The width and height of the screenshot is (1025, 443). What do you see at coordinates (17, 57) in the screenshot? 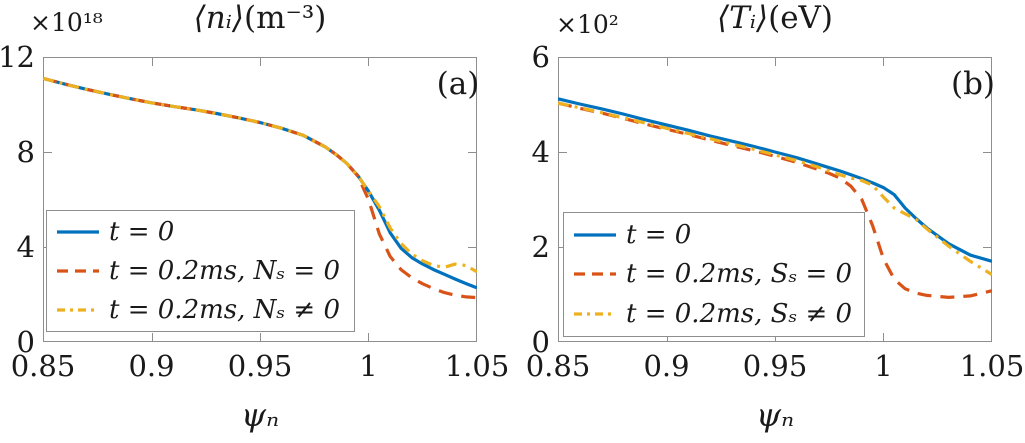
I see `y-tick-label: 12` at bounding box center [17, 57].